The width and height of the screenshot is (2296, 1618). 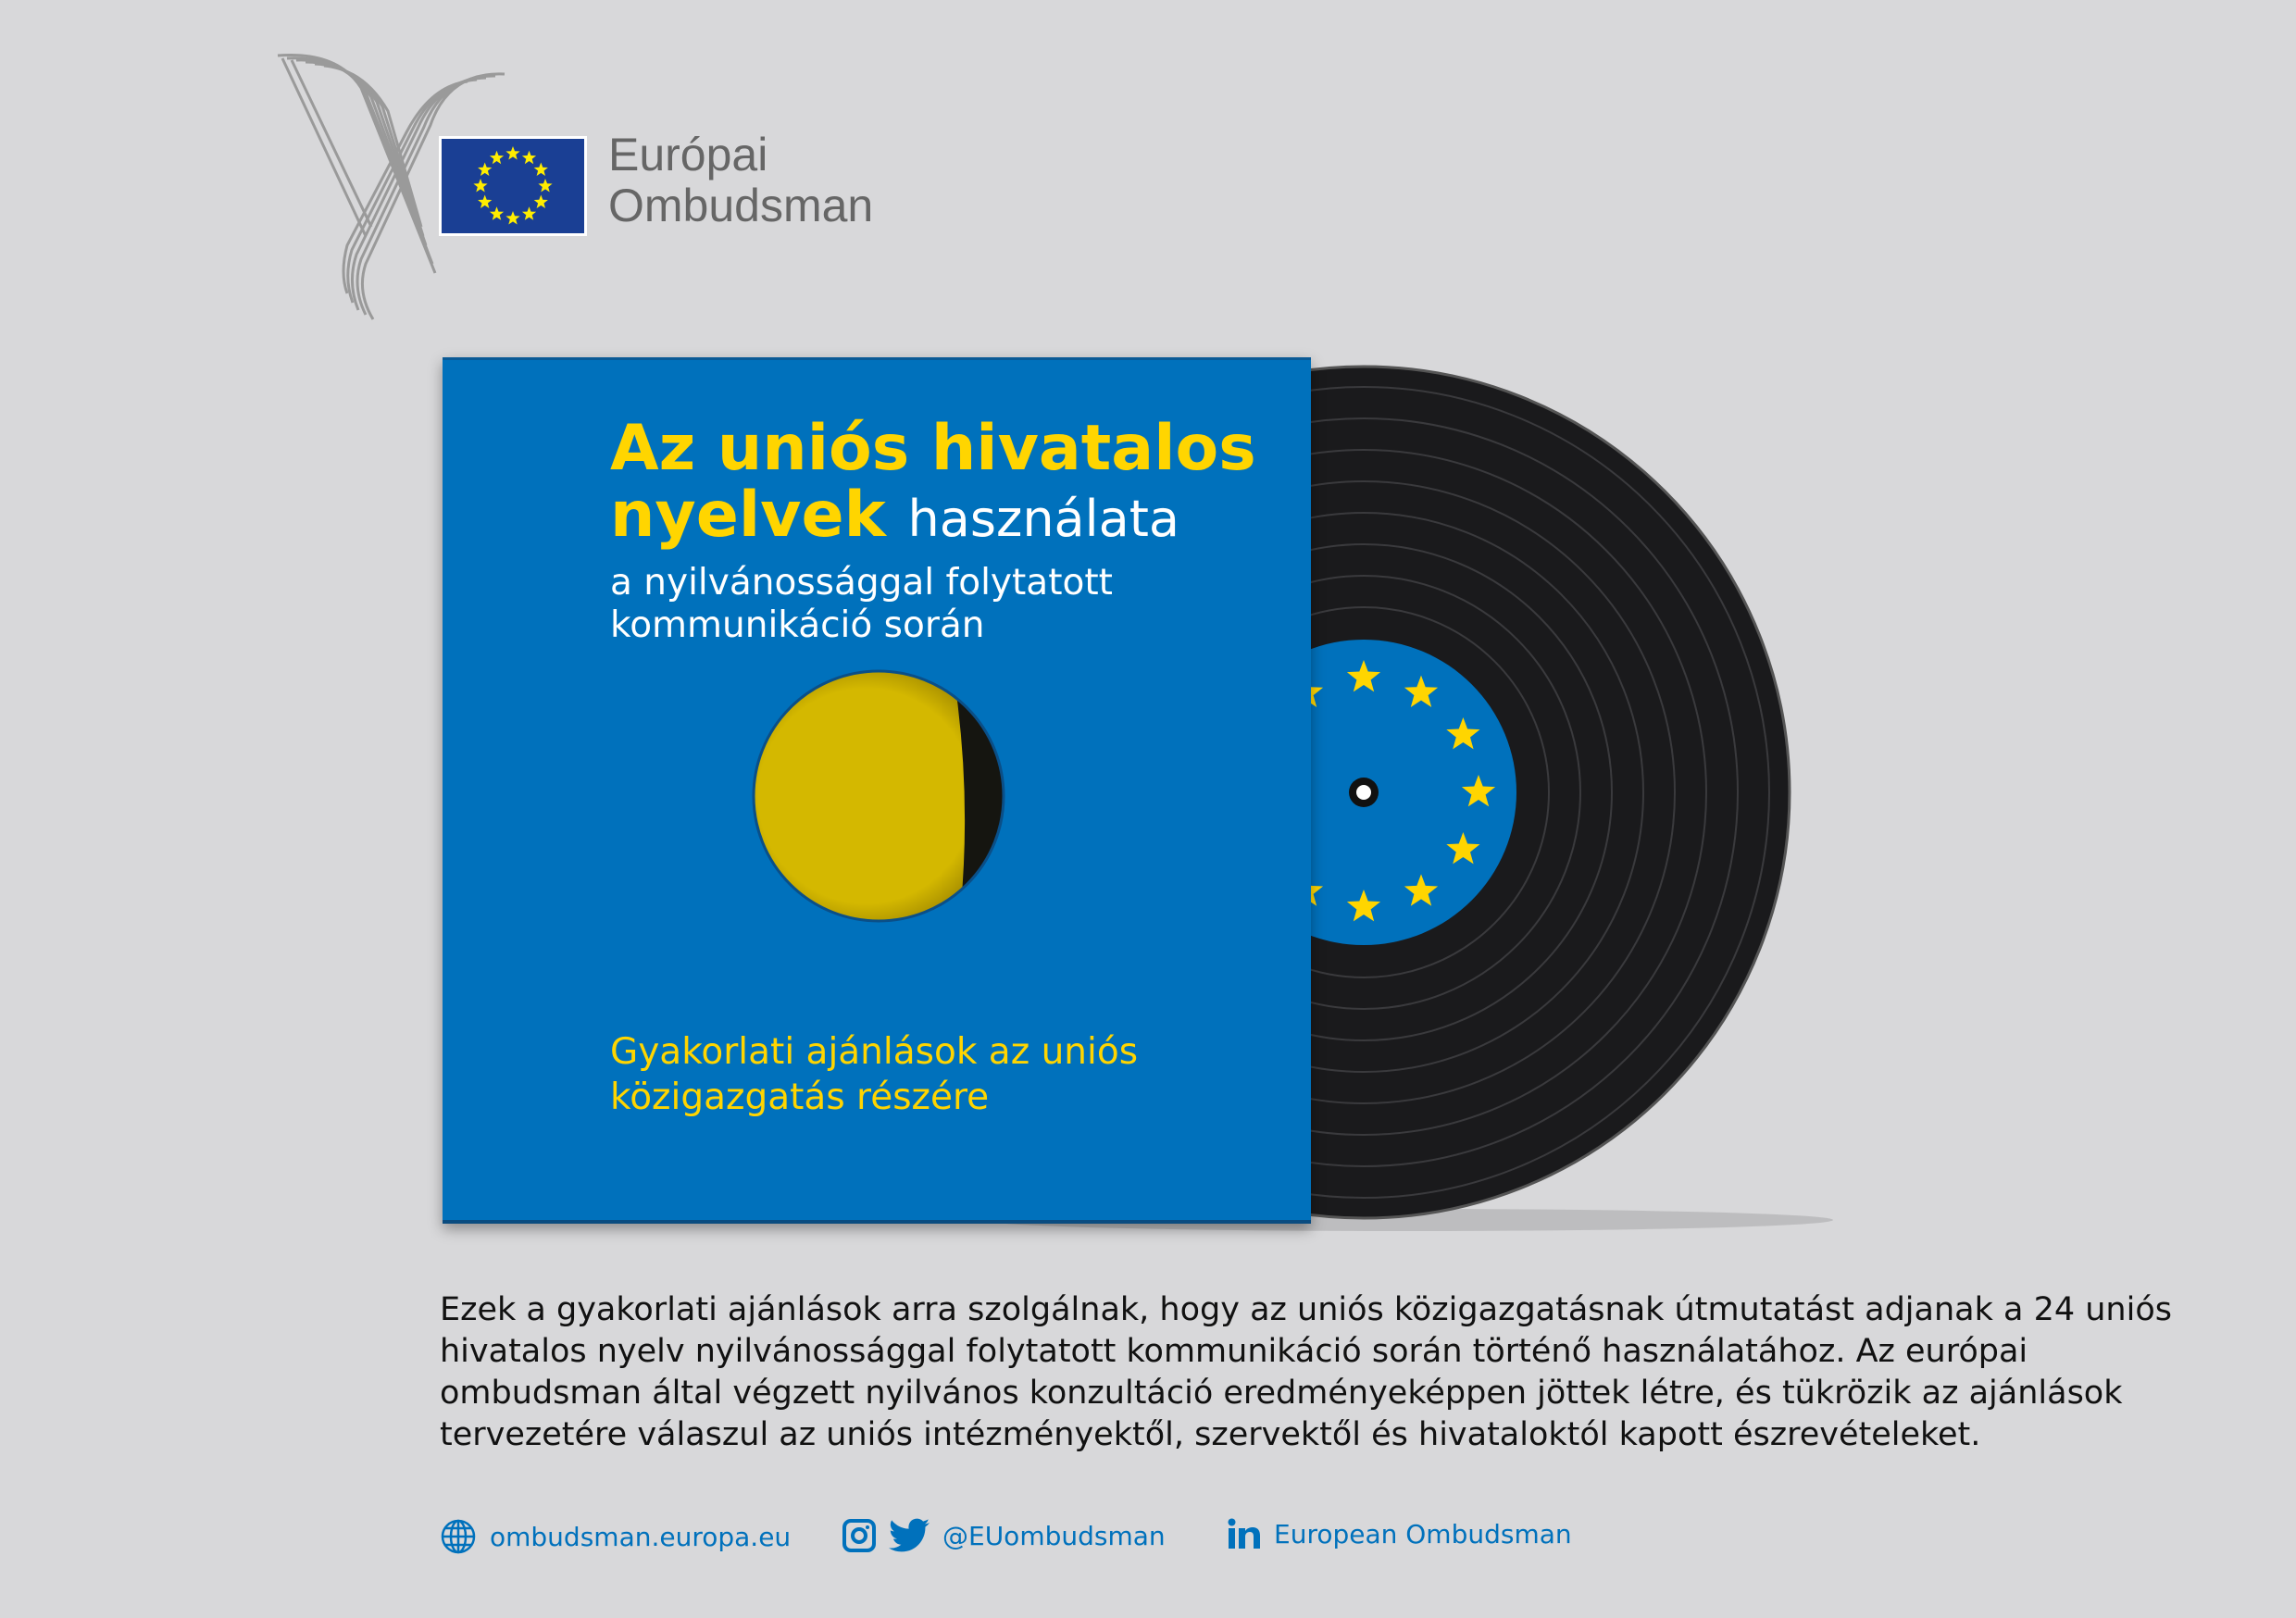 I want to click on cover-footer-2: közigazgatás részére, so click(x=800, y=1097).